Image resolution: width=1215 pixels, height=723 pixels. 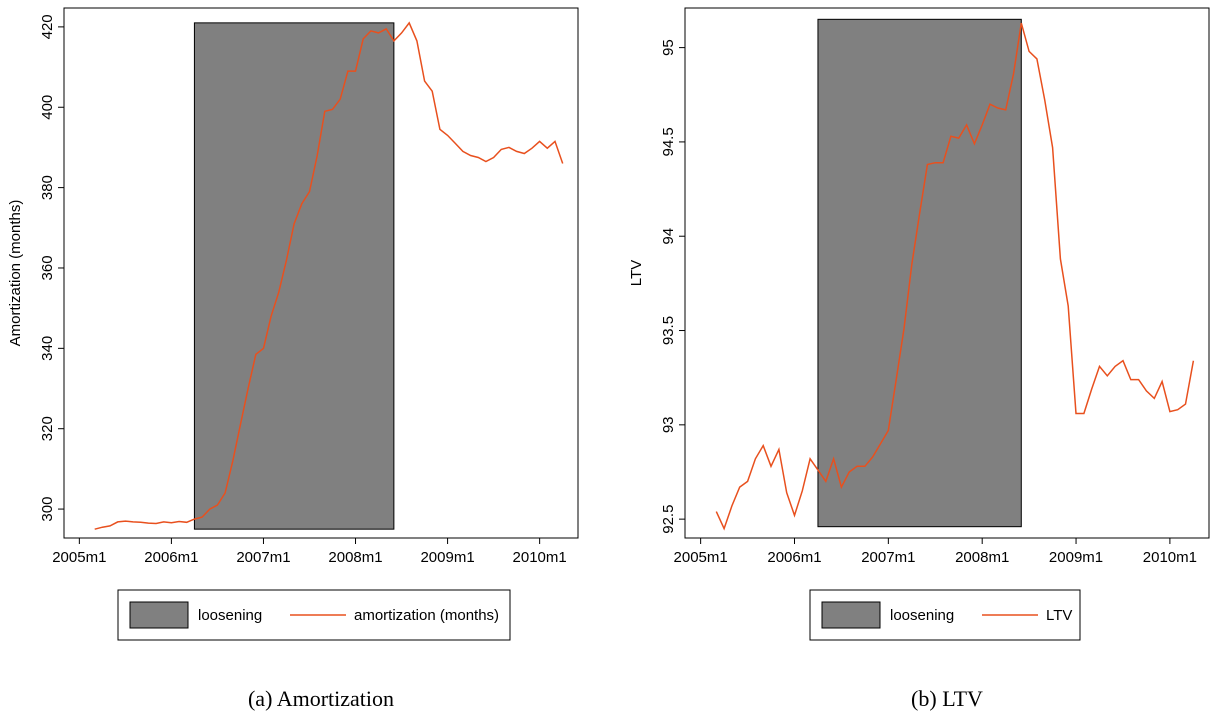 I want to click on y-tick-label: 400, so click(x=47, y=107).